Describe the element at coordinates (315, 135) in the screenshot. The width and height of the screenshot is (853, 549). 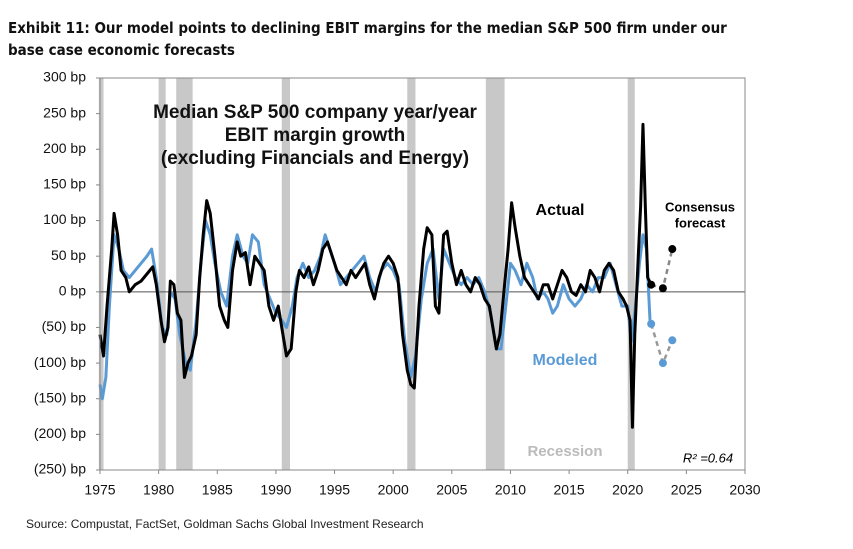
I see `inner-title: EBIT margin growth` at that location.